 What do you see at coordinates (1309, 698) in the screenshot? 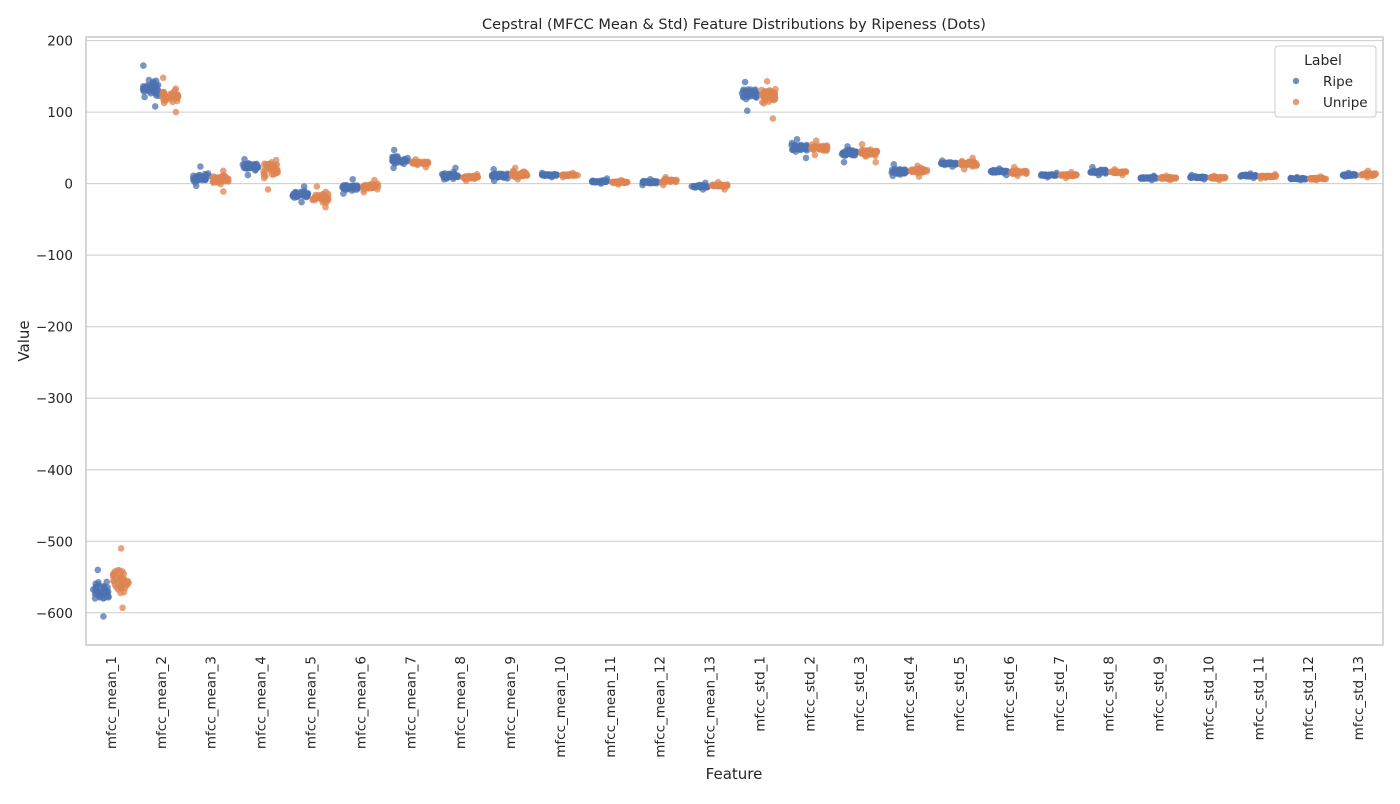
I see `x-tick-label: mfcc_std_12` at bounding box center [1309, 698].